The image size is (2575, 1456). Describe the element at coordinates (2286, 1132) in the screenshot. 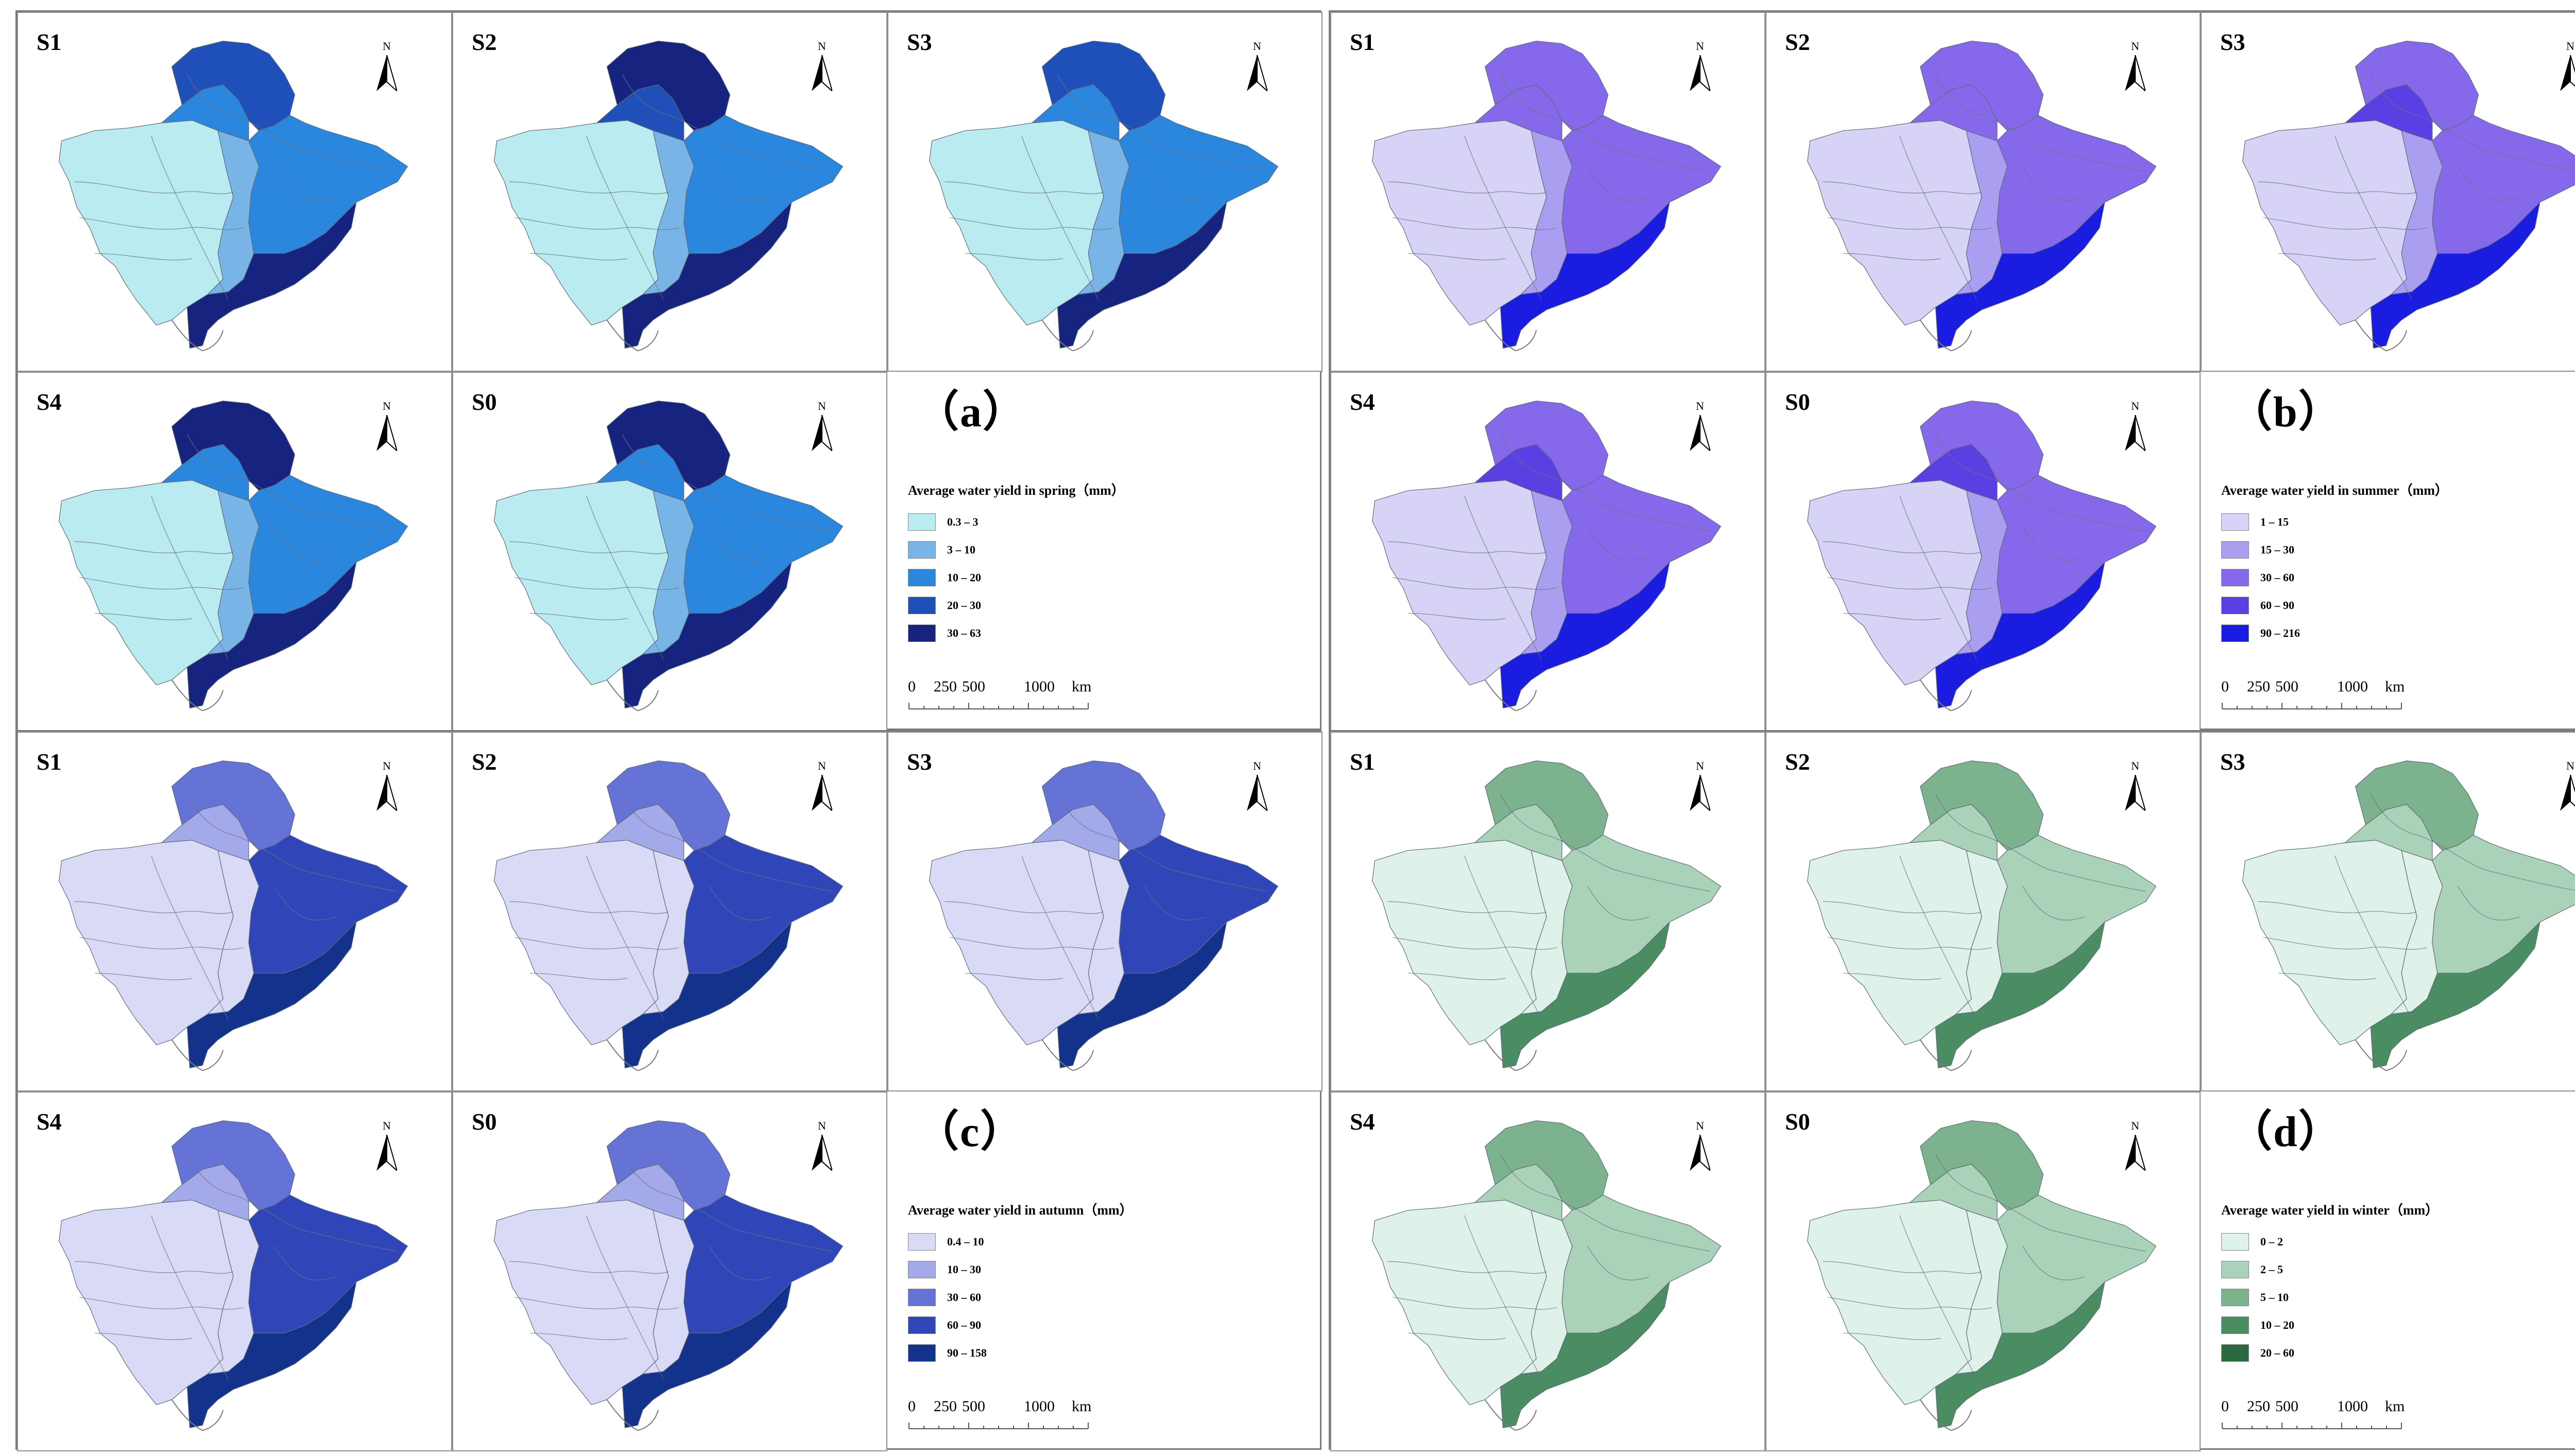

I see `panel-label: （d）` at that location.